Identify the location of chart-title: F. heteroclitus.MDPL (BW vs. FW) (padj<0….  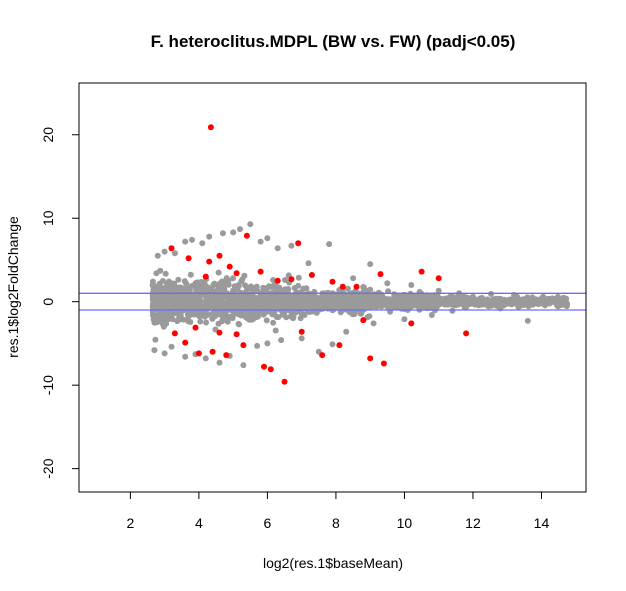
(333, 41).